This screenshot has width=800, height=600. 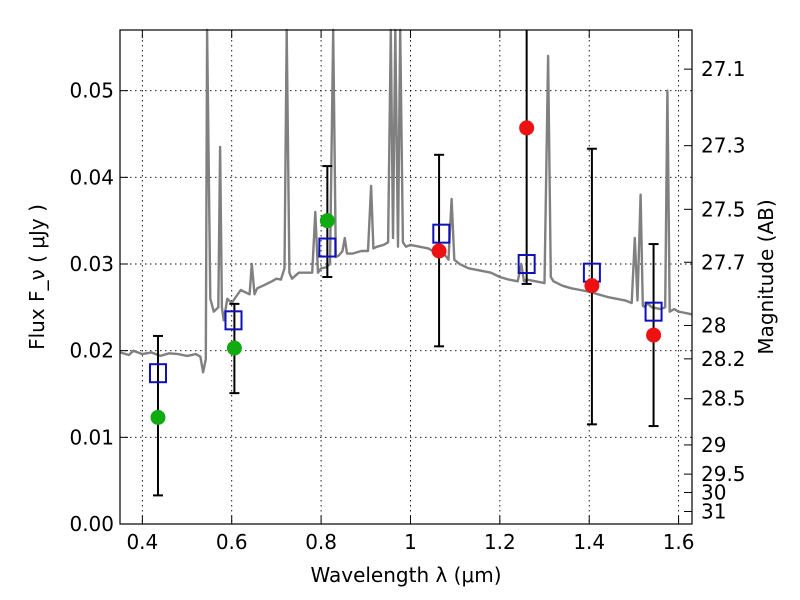 What do you see at coordinates (91, 437) in the screenshot?
I see `y-tick-label: 0.01` at bounding box center [91, 437].